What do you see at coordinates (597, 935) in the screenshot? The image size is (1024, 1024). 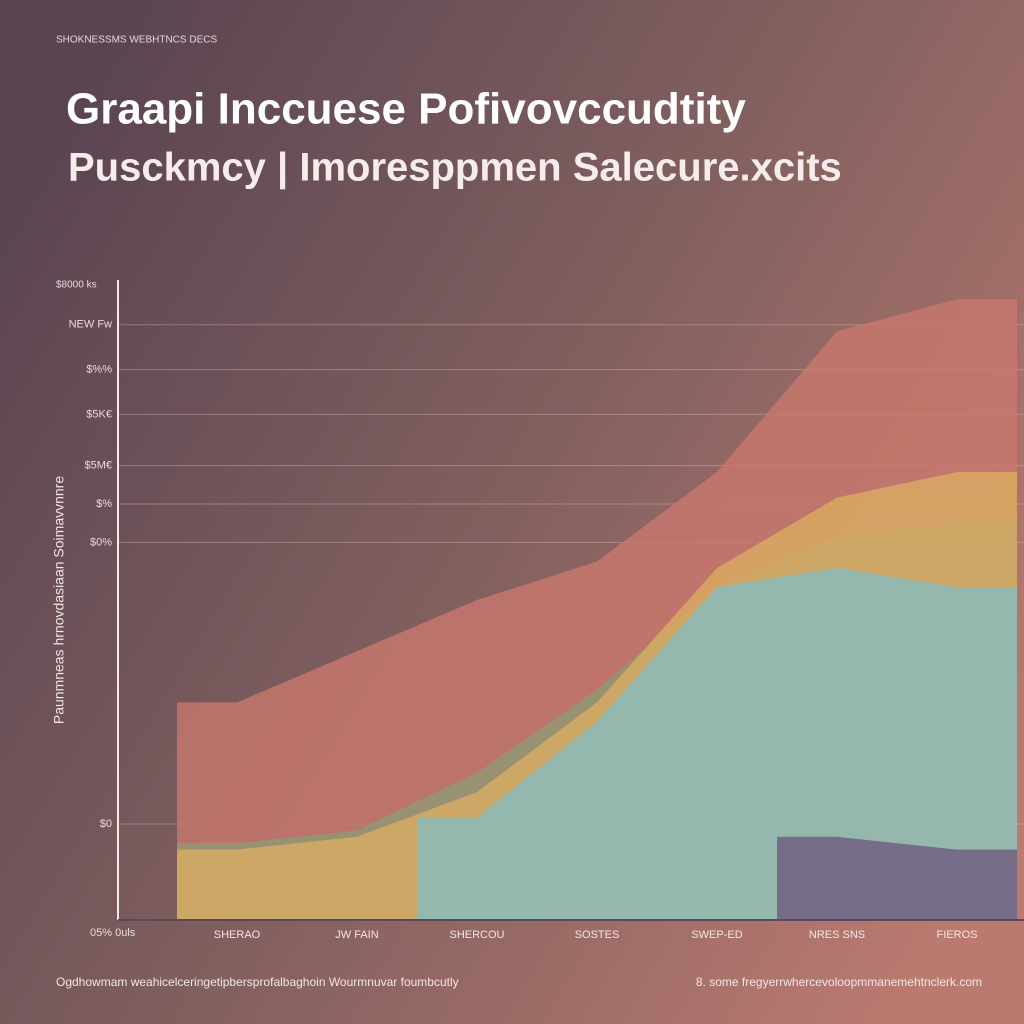 I see `x-tick-label: SOSTES` at bounding box center [597, 935].